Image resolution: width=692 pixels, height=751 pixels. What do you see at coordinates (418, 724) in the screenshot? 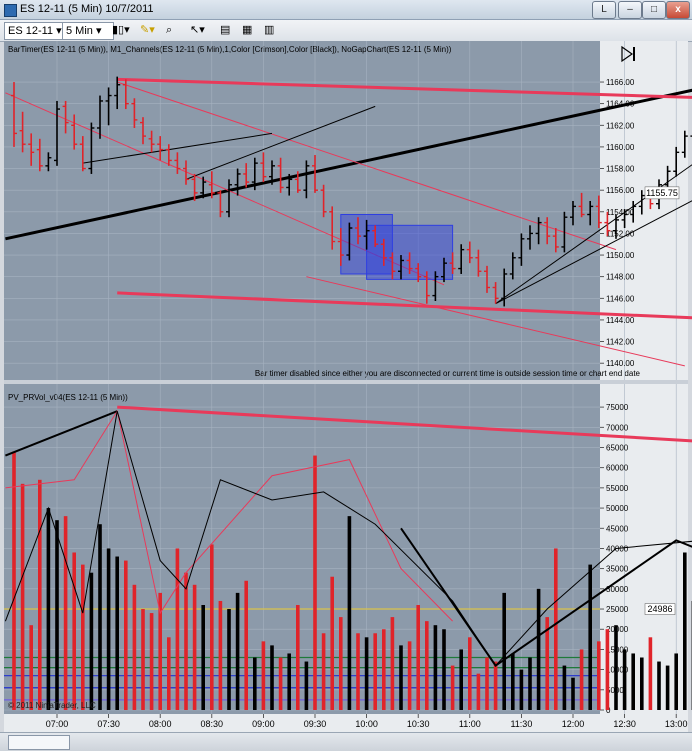
I see `time-tick-label: 10:30` at bounding box center [418, 724].